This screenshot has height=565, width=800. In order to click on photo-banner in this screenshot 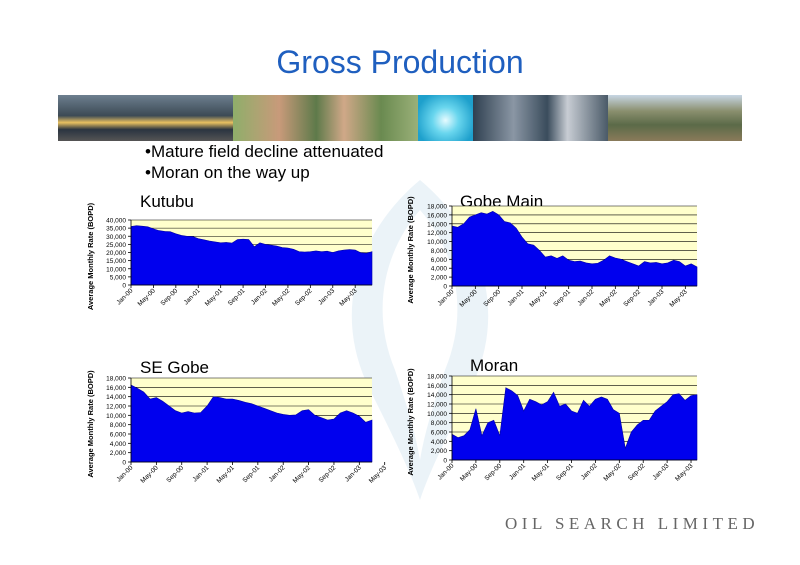, I will do `click(400, 118)`.